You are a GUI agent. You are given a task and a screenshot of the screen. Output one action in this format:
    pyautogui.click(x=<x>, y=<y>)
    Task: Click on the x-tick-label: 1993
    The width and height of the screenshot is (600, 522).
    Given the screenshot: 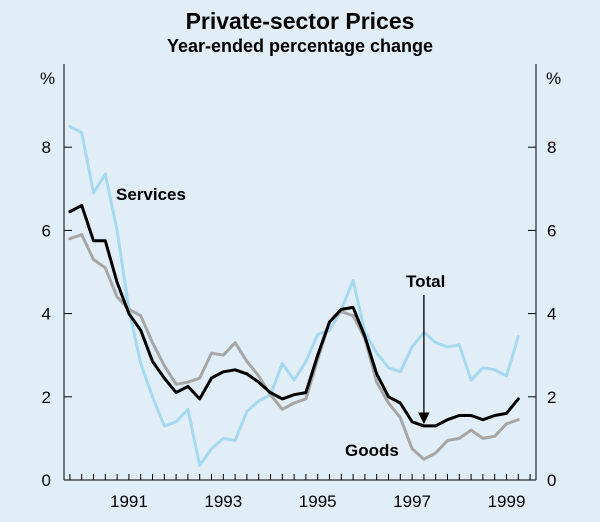 What is the action you would take?
    pyautogui.click(x=223, y=501)
    